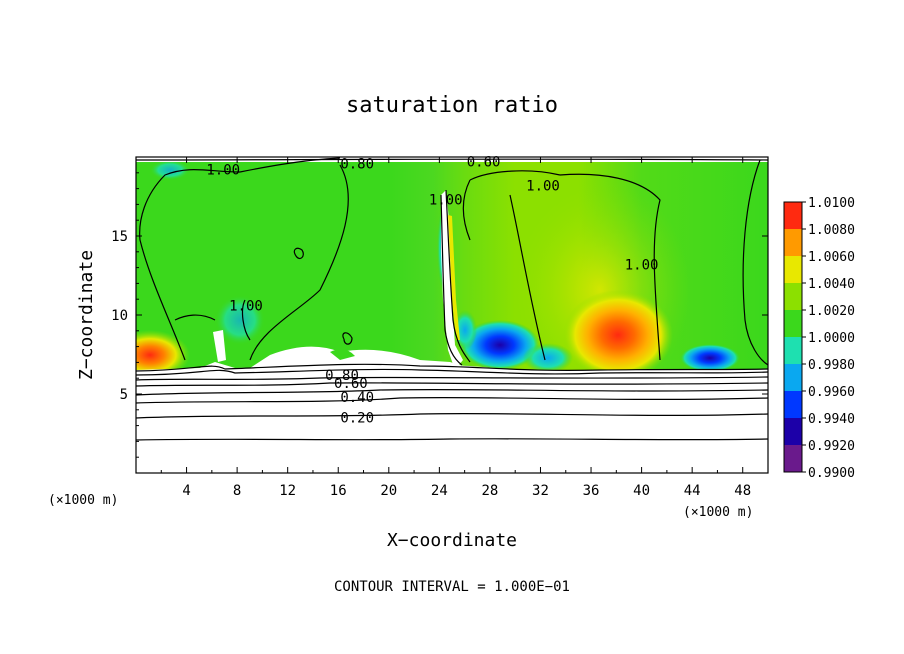  What do you see at coordinates (831, 257) in the screenshot?
I see `colorbar-label: 1.0060` at bounding box center [831, 257].